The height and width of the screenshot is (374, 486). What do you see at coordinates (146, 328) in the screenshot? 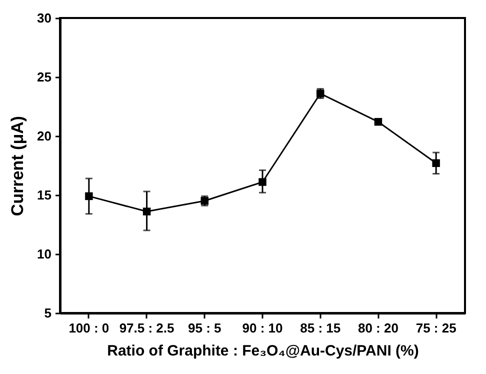
I see `x-tick-label: 97.5 : 2.5` at bounding box center [146, 328].